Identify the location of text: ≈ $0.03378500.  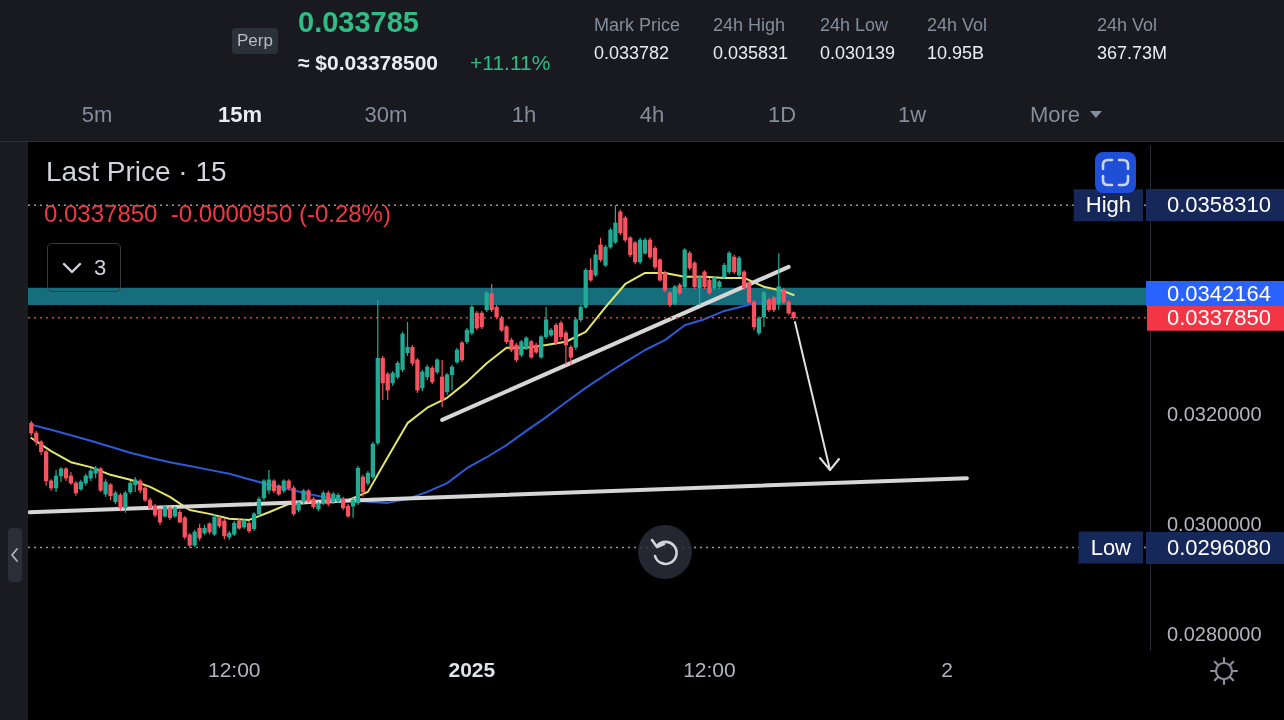
(368, 63).